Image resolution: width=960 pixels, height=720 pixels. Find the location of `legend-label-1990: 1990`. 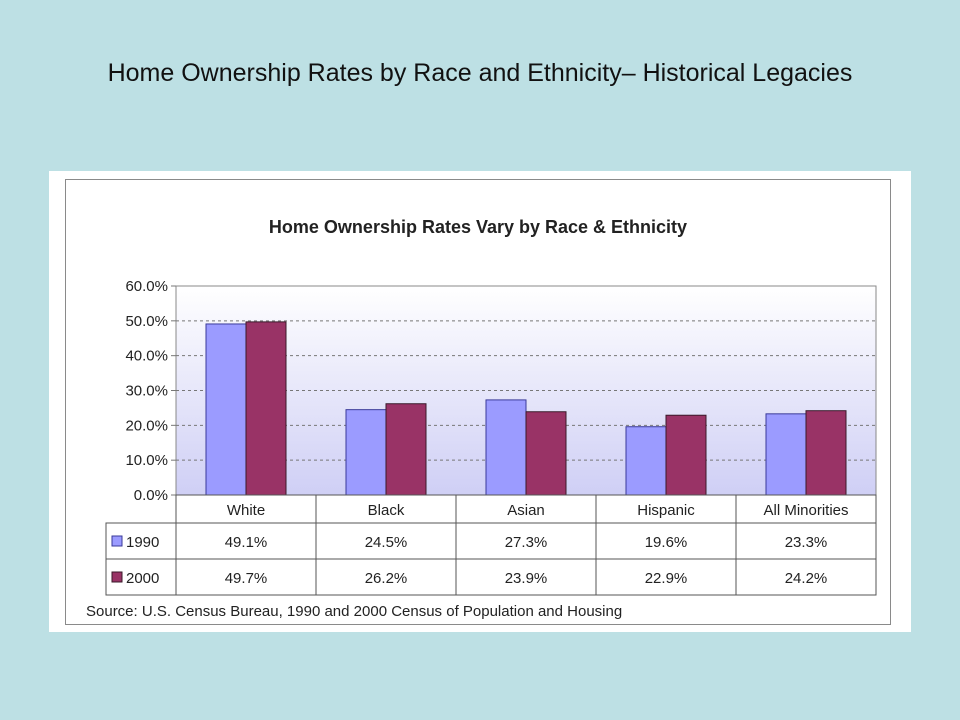

legend-label-1990: 1990 is located at coordinates (142, 542).